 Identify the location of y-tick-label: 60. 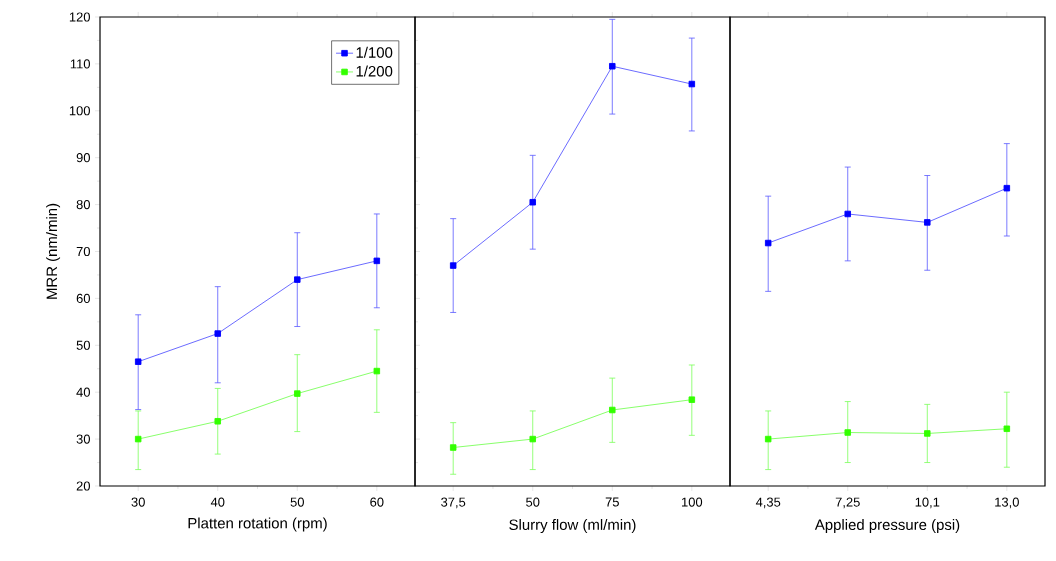
(83, 298).